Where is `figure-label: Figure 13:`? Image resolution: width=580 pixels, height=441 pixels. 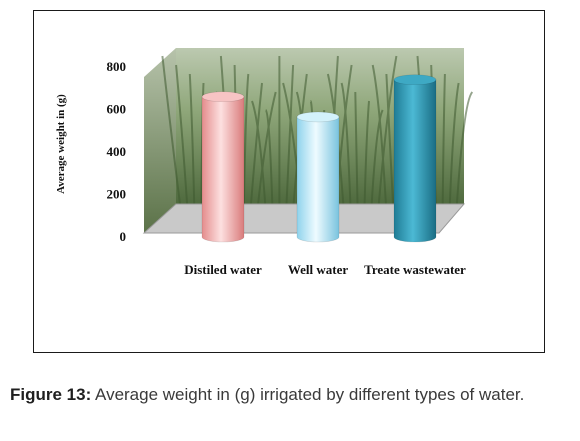
figure-label: Figure 13: is located at coordinates (51, 394).